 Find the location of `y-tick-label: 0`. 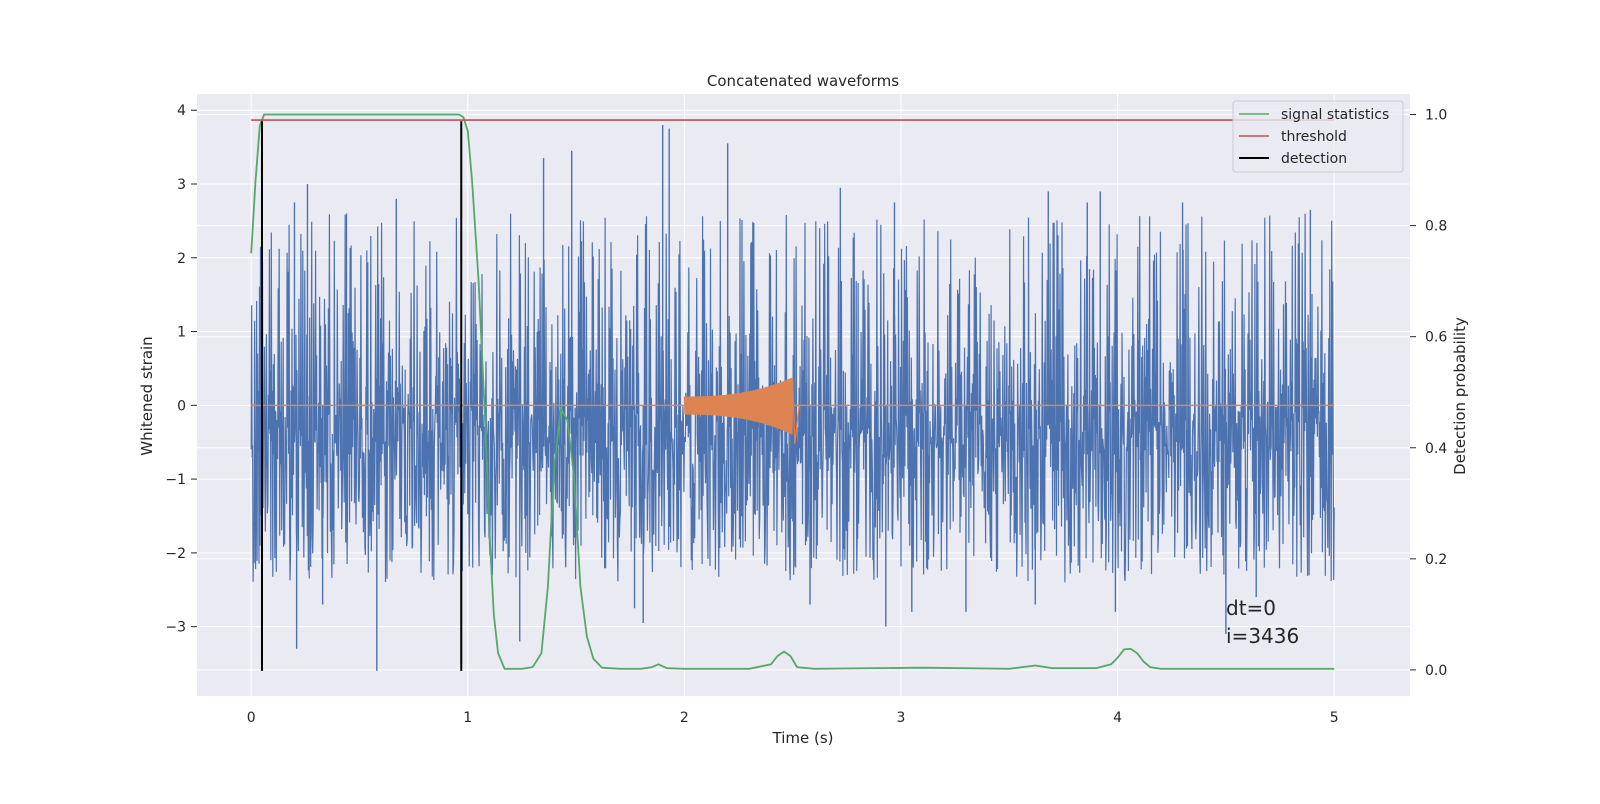

y-tick-label: 0 is located at coordinates (181, 406).